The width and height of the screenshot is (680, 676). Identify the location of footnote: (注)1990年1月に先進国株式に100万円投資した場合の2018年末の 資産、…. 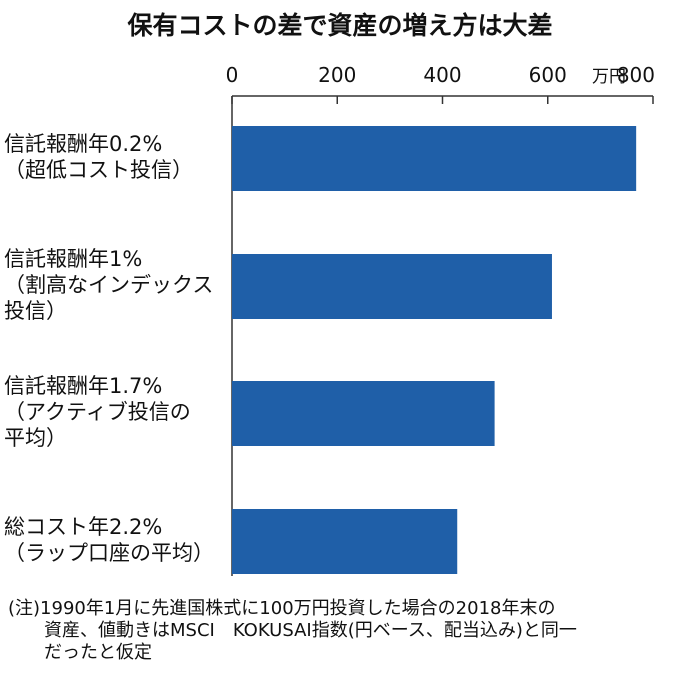
(292, 631).